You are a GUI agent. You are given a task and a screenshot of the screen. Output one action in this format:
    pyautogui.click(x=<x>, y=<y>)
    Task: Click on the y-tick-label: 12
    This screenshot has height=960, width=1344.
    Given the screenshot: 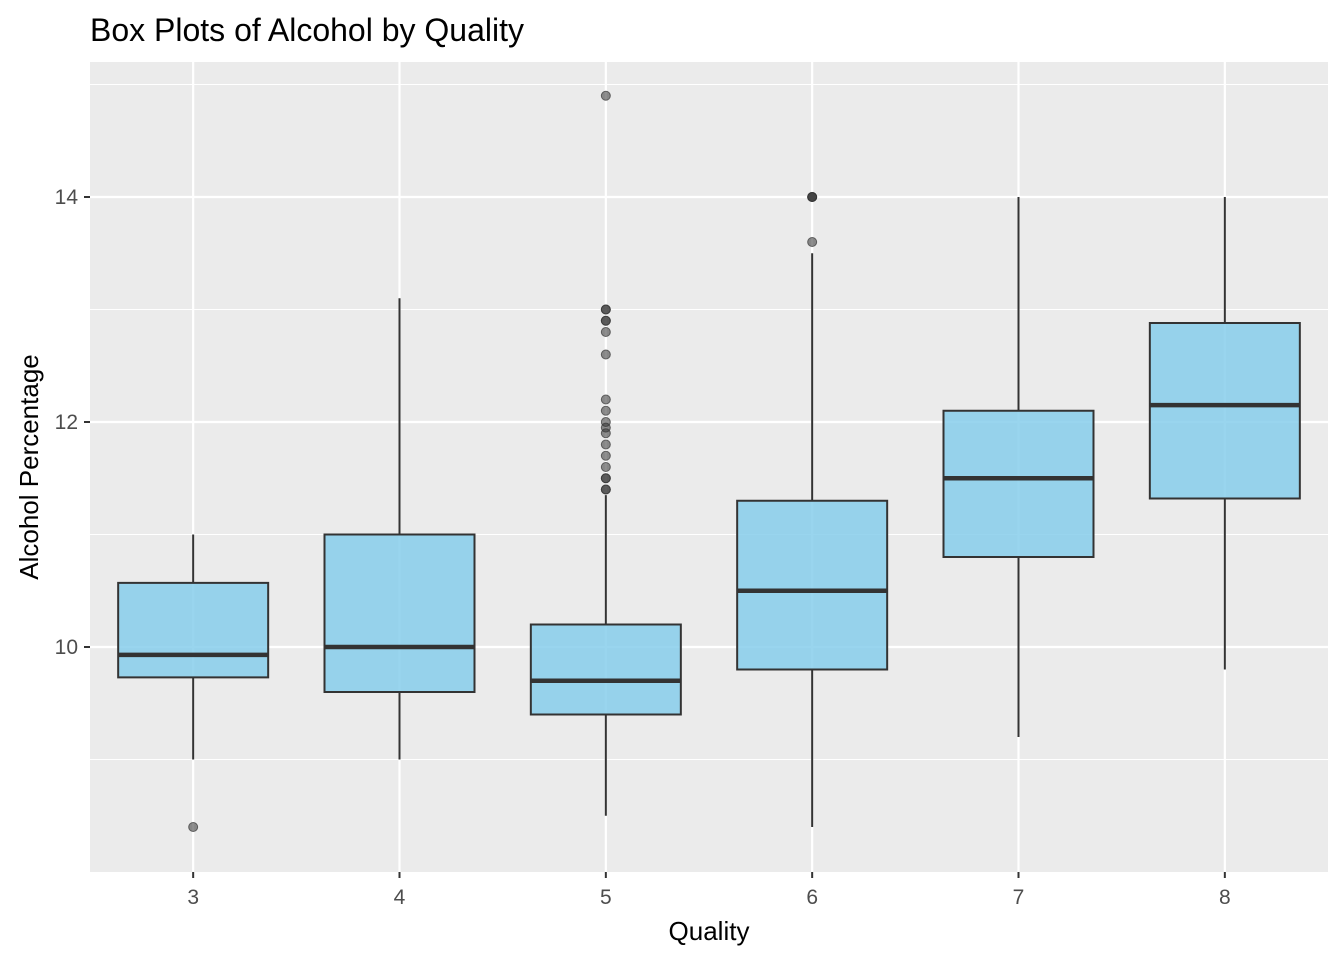 What is the action you would take?
    pyautogui.click(x=66, y=422)
    